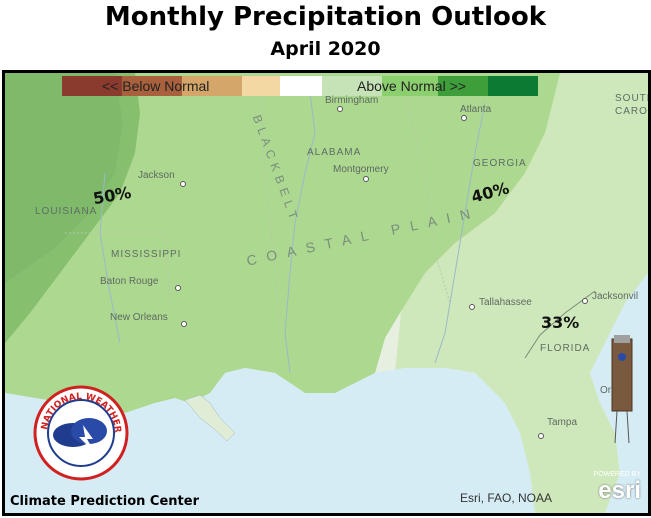 Image resolution: width=651 pixels, height=518 pixels. Describe the element at coordinates (476, 109) in the screenshot. I see `label-atlanta: Atlanta` at that location.